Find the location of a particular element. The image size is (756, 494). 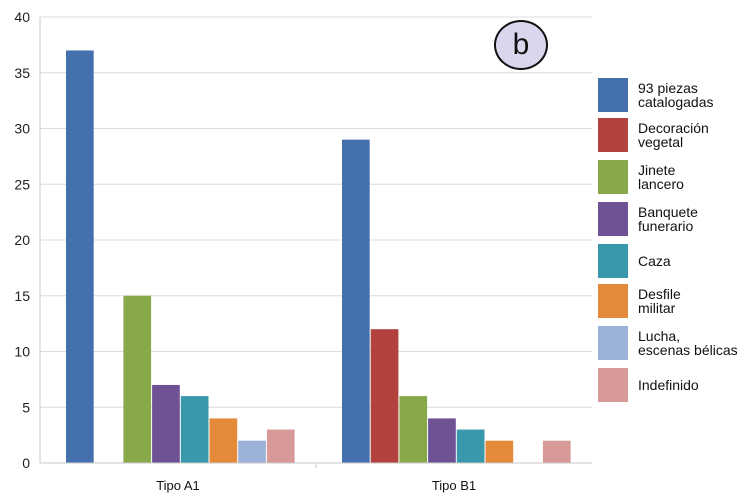

panel-label-badge: b is located at coordinates (521, 45).